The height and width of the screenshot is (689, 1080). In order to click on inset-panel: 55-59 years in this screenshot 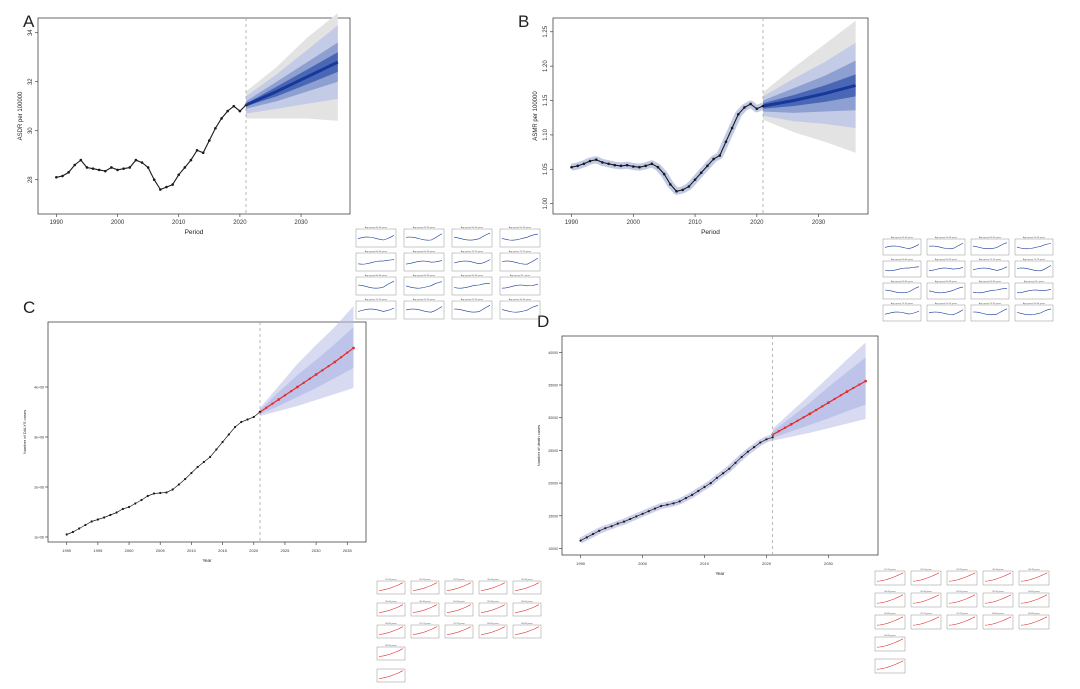, I will do `click(493, 608)`.